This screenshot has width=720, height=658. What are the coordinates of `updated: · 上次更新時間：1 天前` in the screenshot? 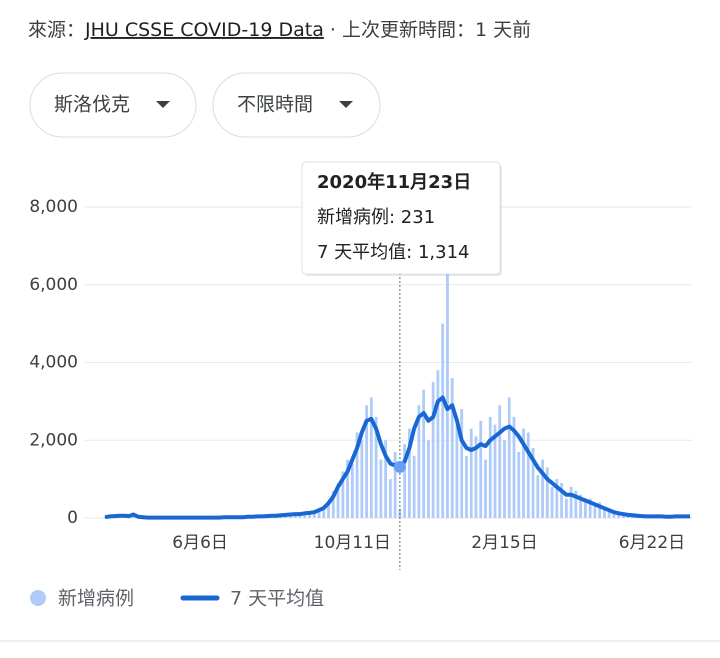 It's located at (427, 30).